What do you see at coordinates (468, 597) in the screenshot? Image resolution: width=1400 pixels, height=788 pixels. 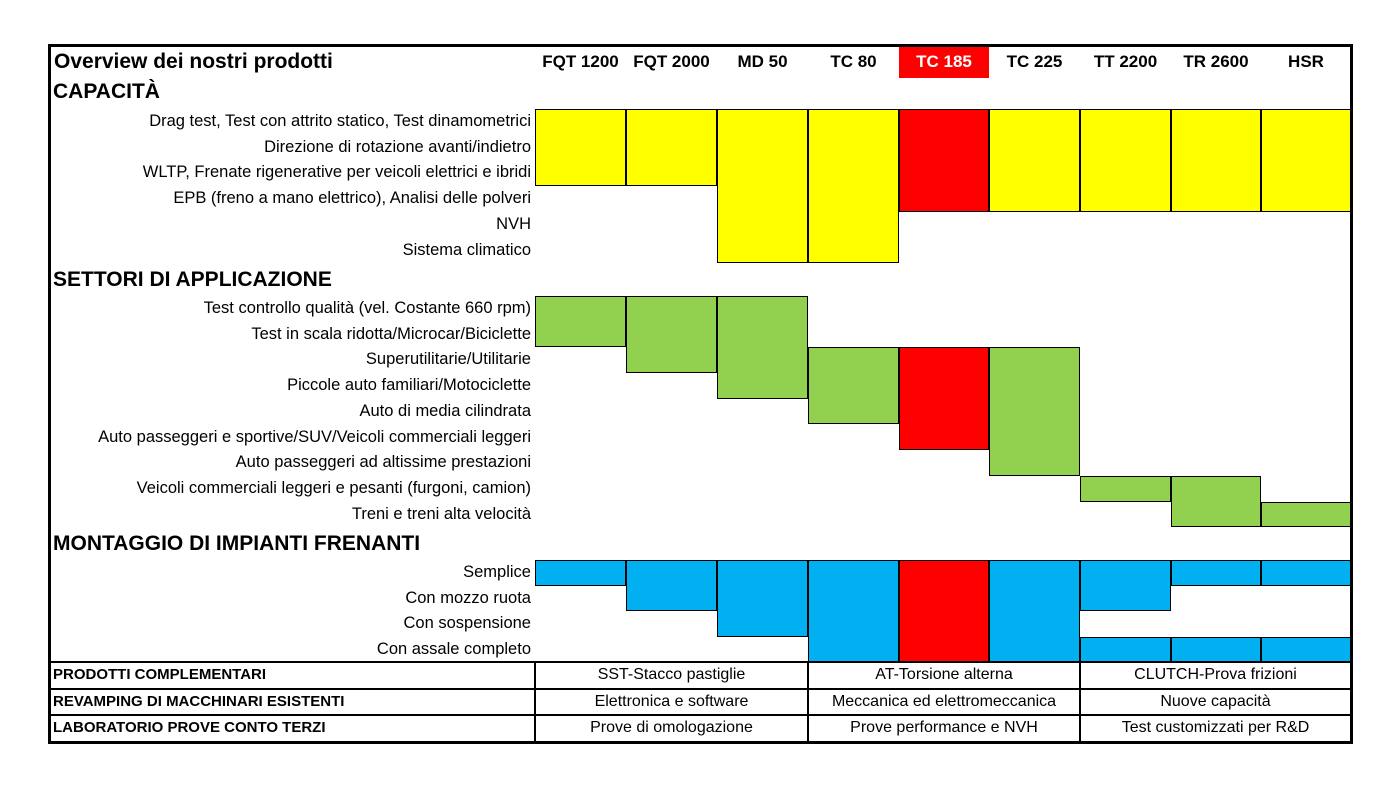 I see `row-label: Con mozzo ruota` at bounding box center [468, 597].